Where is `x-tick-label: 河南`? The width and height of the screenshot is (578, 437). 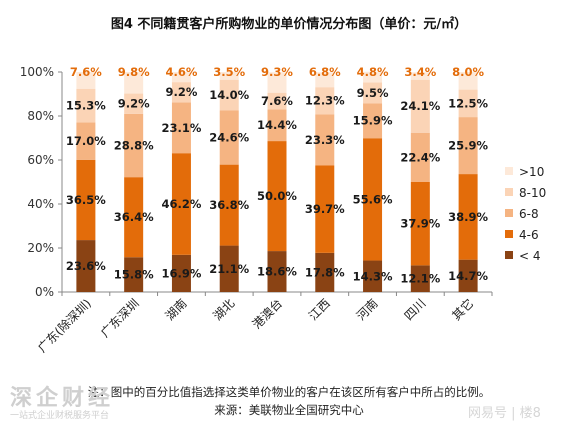 x-tick-label: 河南 is located at coordinates (367, 310).